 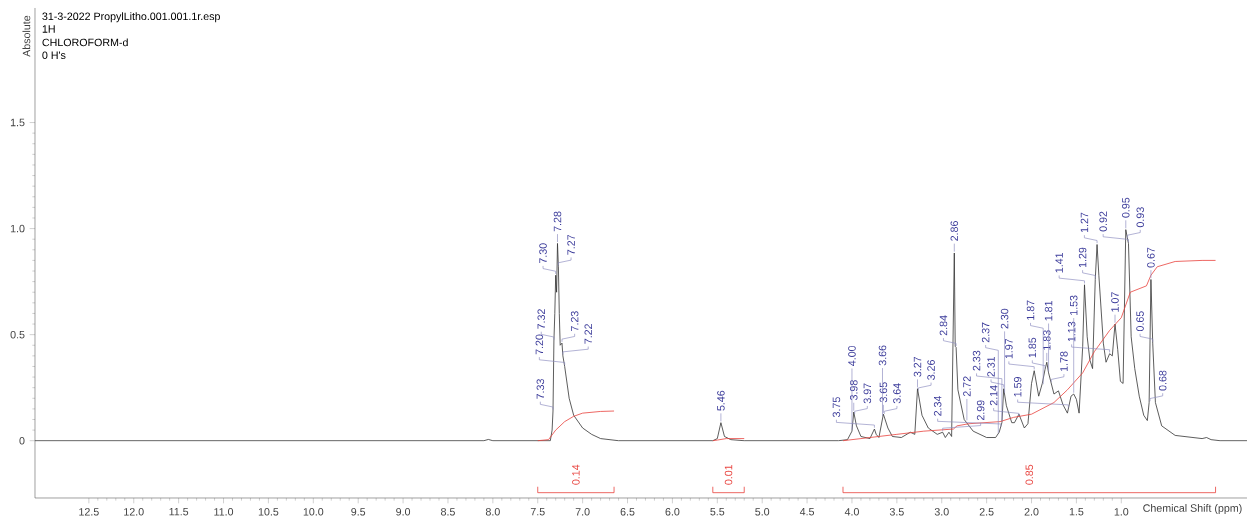 What do you see at coordinates (224, 512) in the screenshot?
I see `x-tick-label: 11.0` at bounding box center [224, 512].